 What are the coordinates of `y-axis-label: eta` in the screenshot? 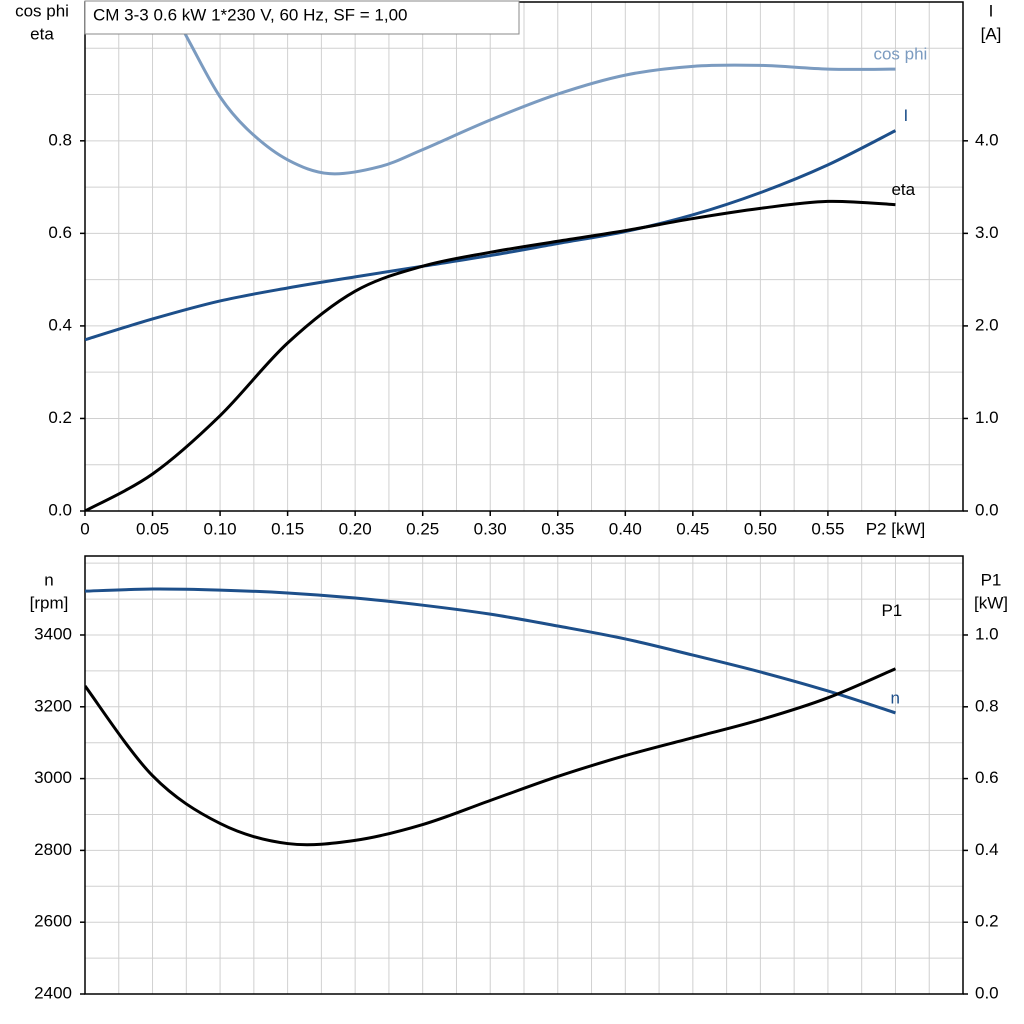 It's located at (42, 33).